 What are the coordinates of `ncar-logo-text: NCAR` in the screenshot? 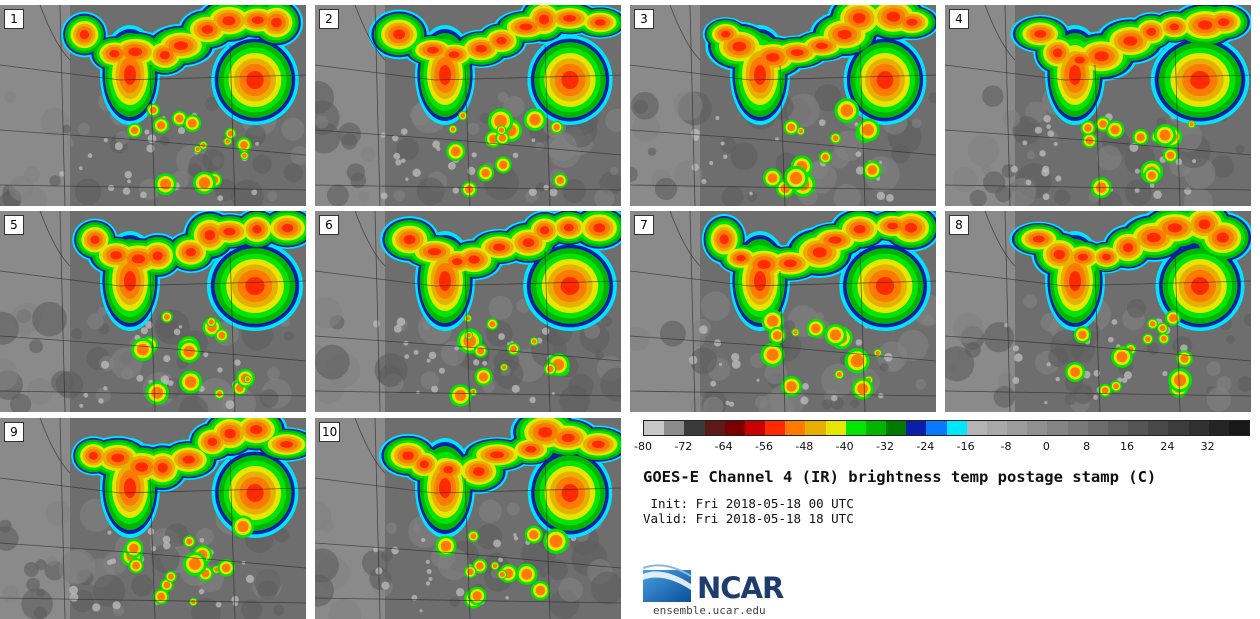 It's located at (740, 588).